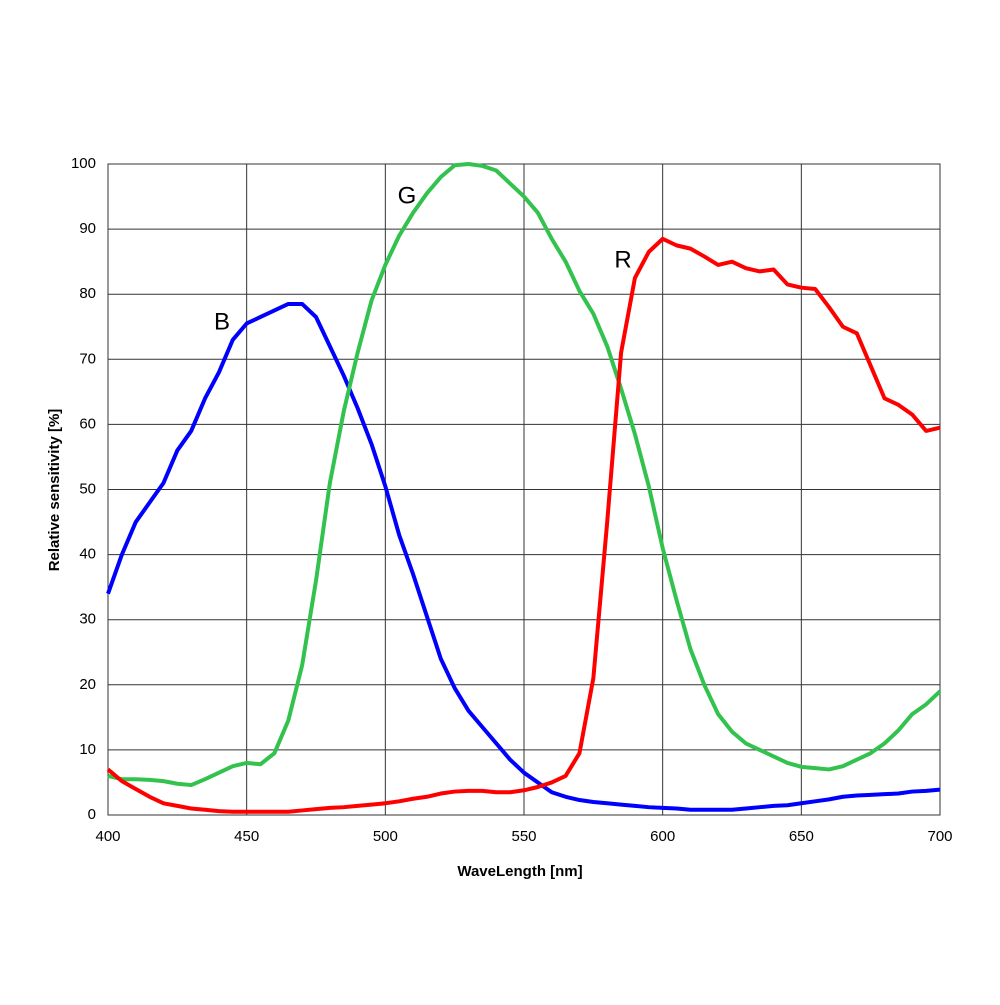 The width and height of the screenshot is (1000, 1005). I want to click on y-tick-label: 0, so click(92, 814).